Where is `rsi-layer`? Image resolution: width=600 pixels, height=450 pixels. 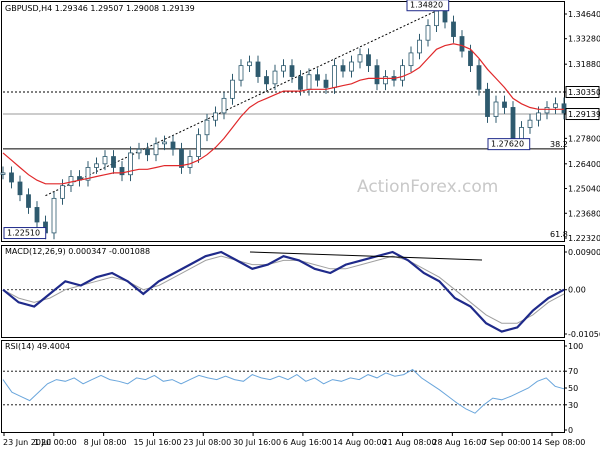
rsi-layer is located at coordinates (283, 391).